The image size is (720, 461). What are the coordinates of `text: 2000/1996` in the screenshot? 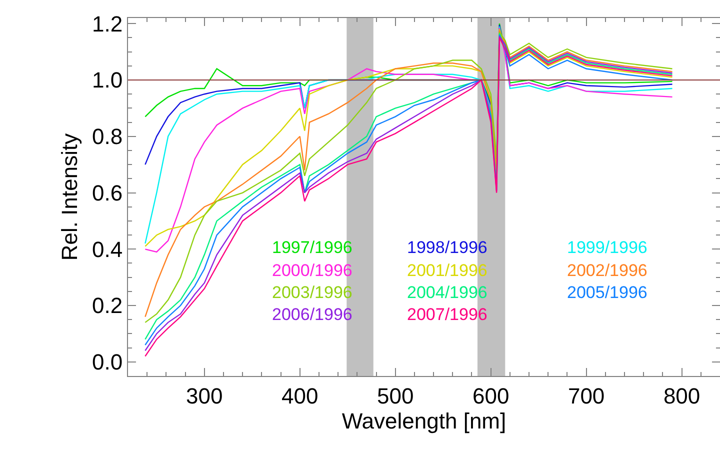 It's located at (312, 270).